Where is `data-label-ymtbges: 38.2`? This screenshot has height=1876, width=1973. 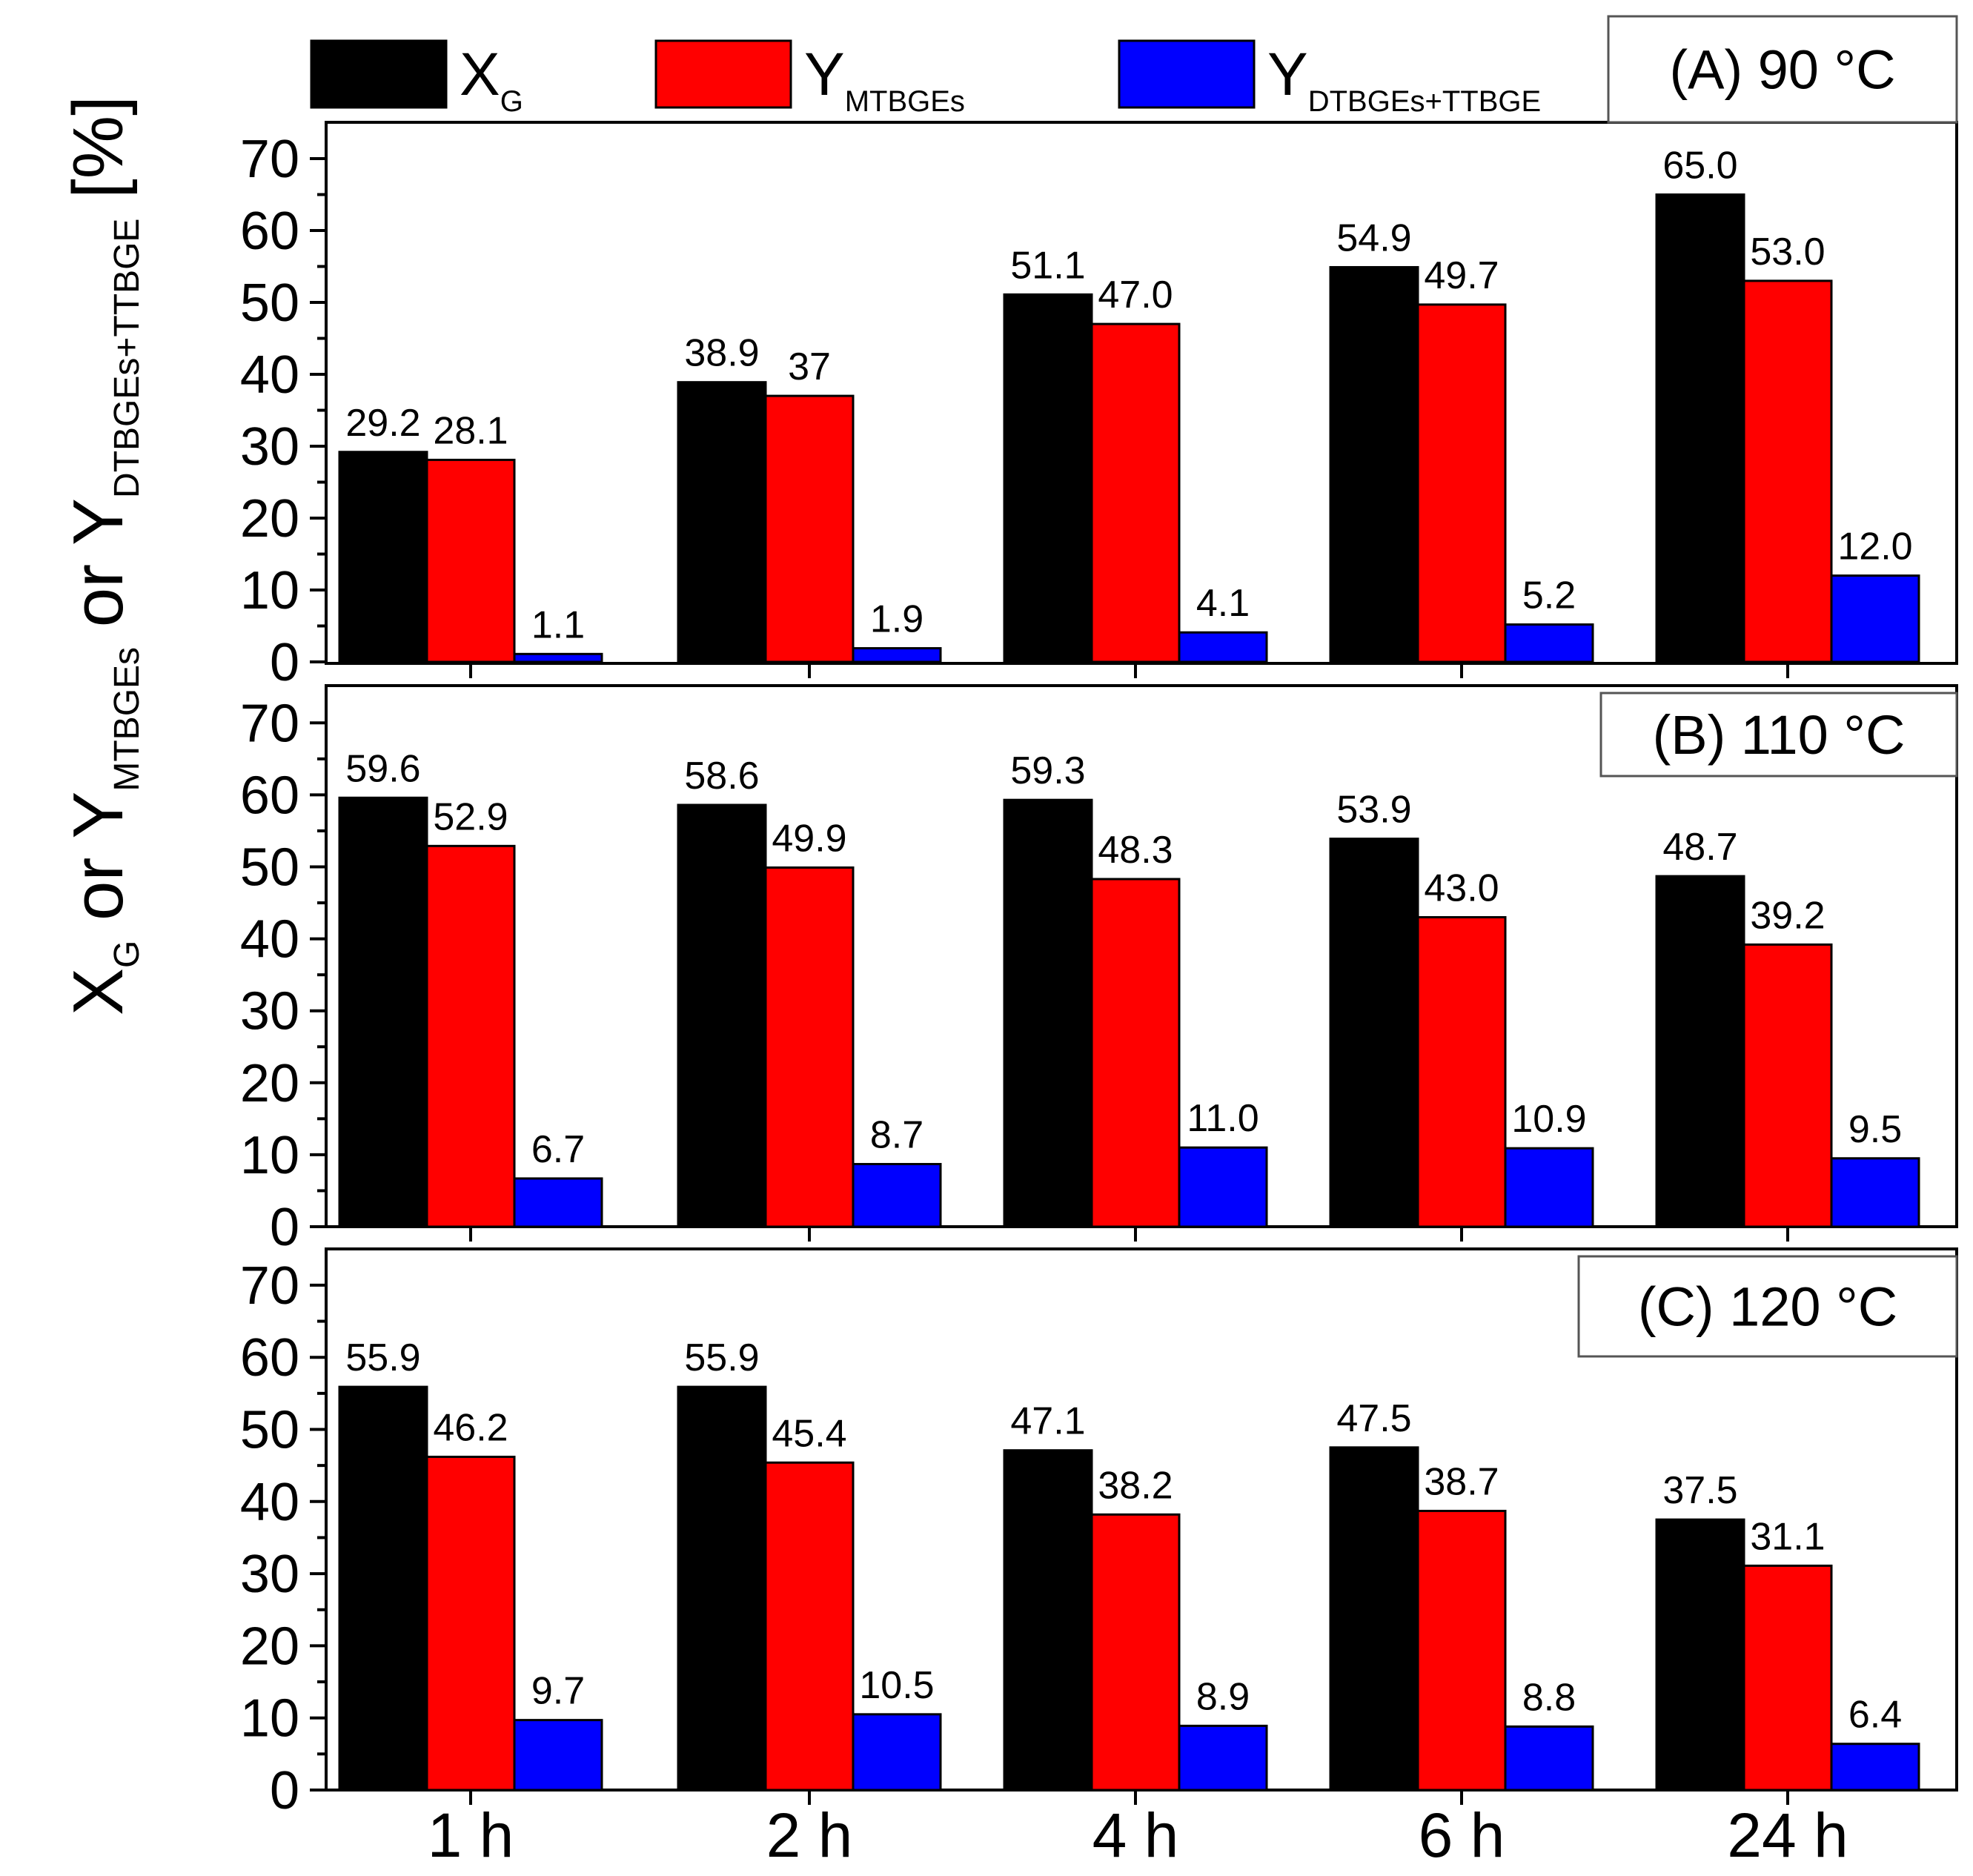 data-label-ymtbges: 38.2 is located at coordinates (1135, 1485).